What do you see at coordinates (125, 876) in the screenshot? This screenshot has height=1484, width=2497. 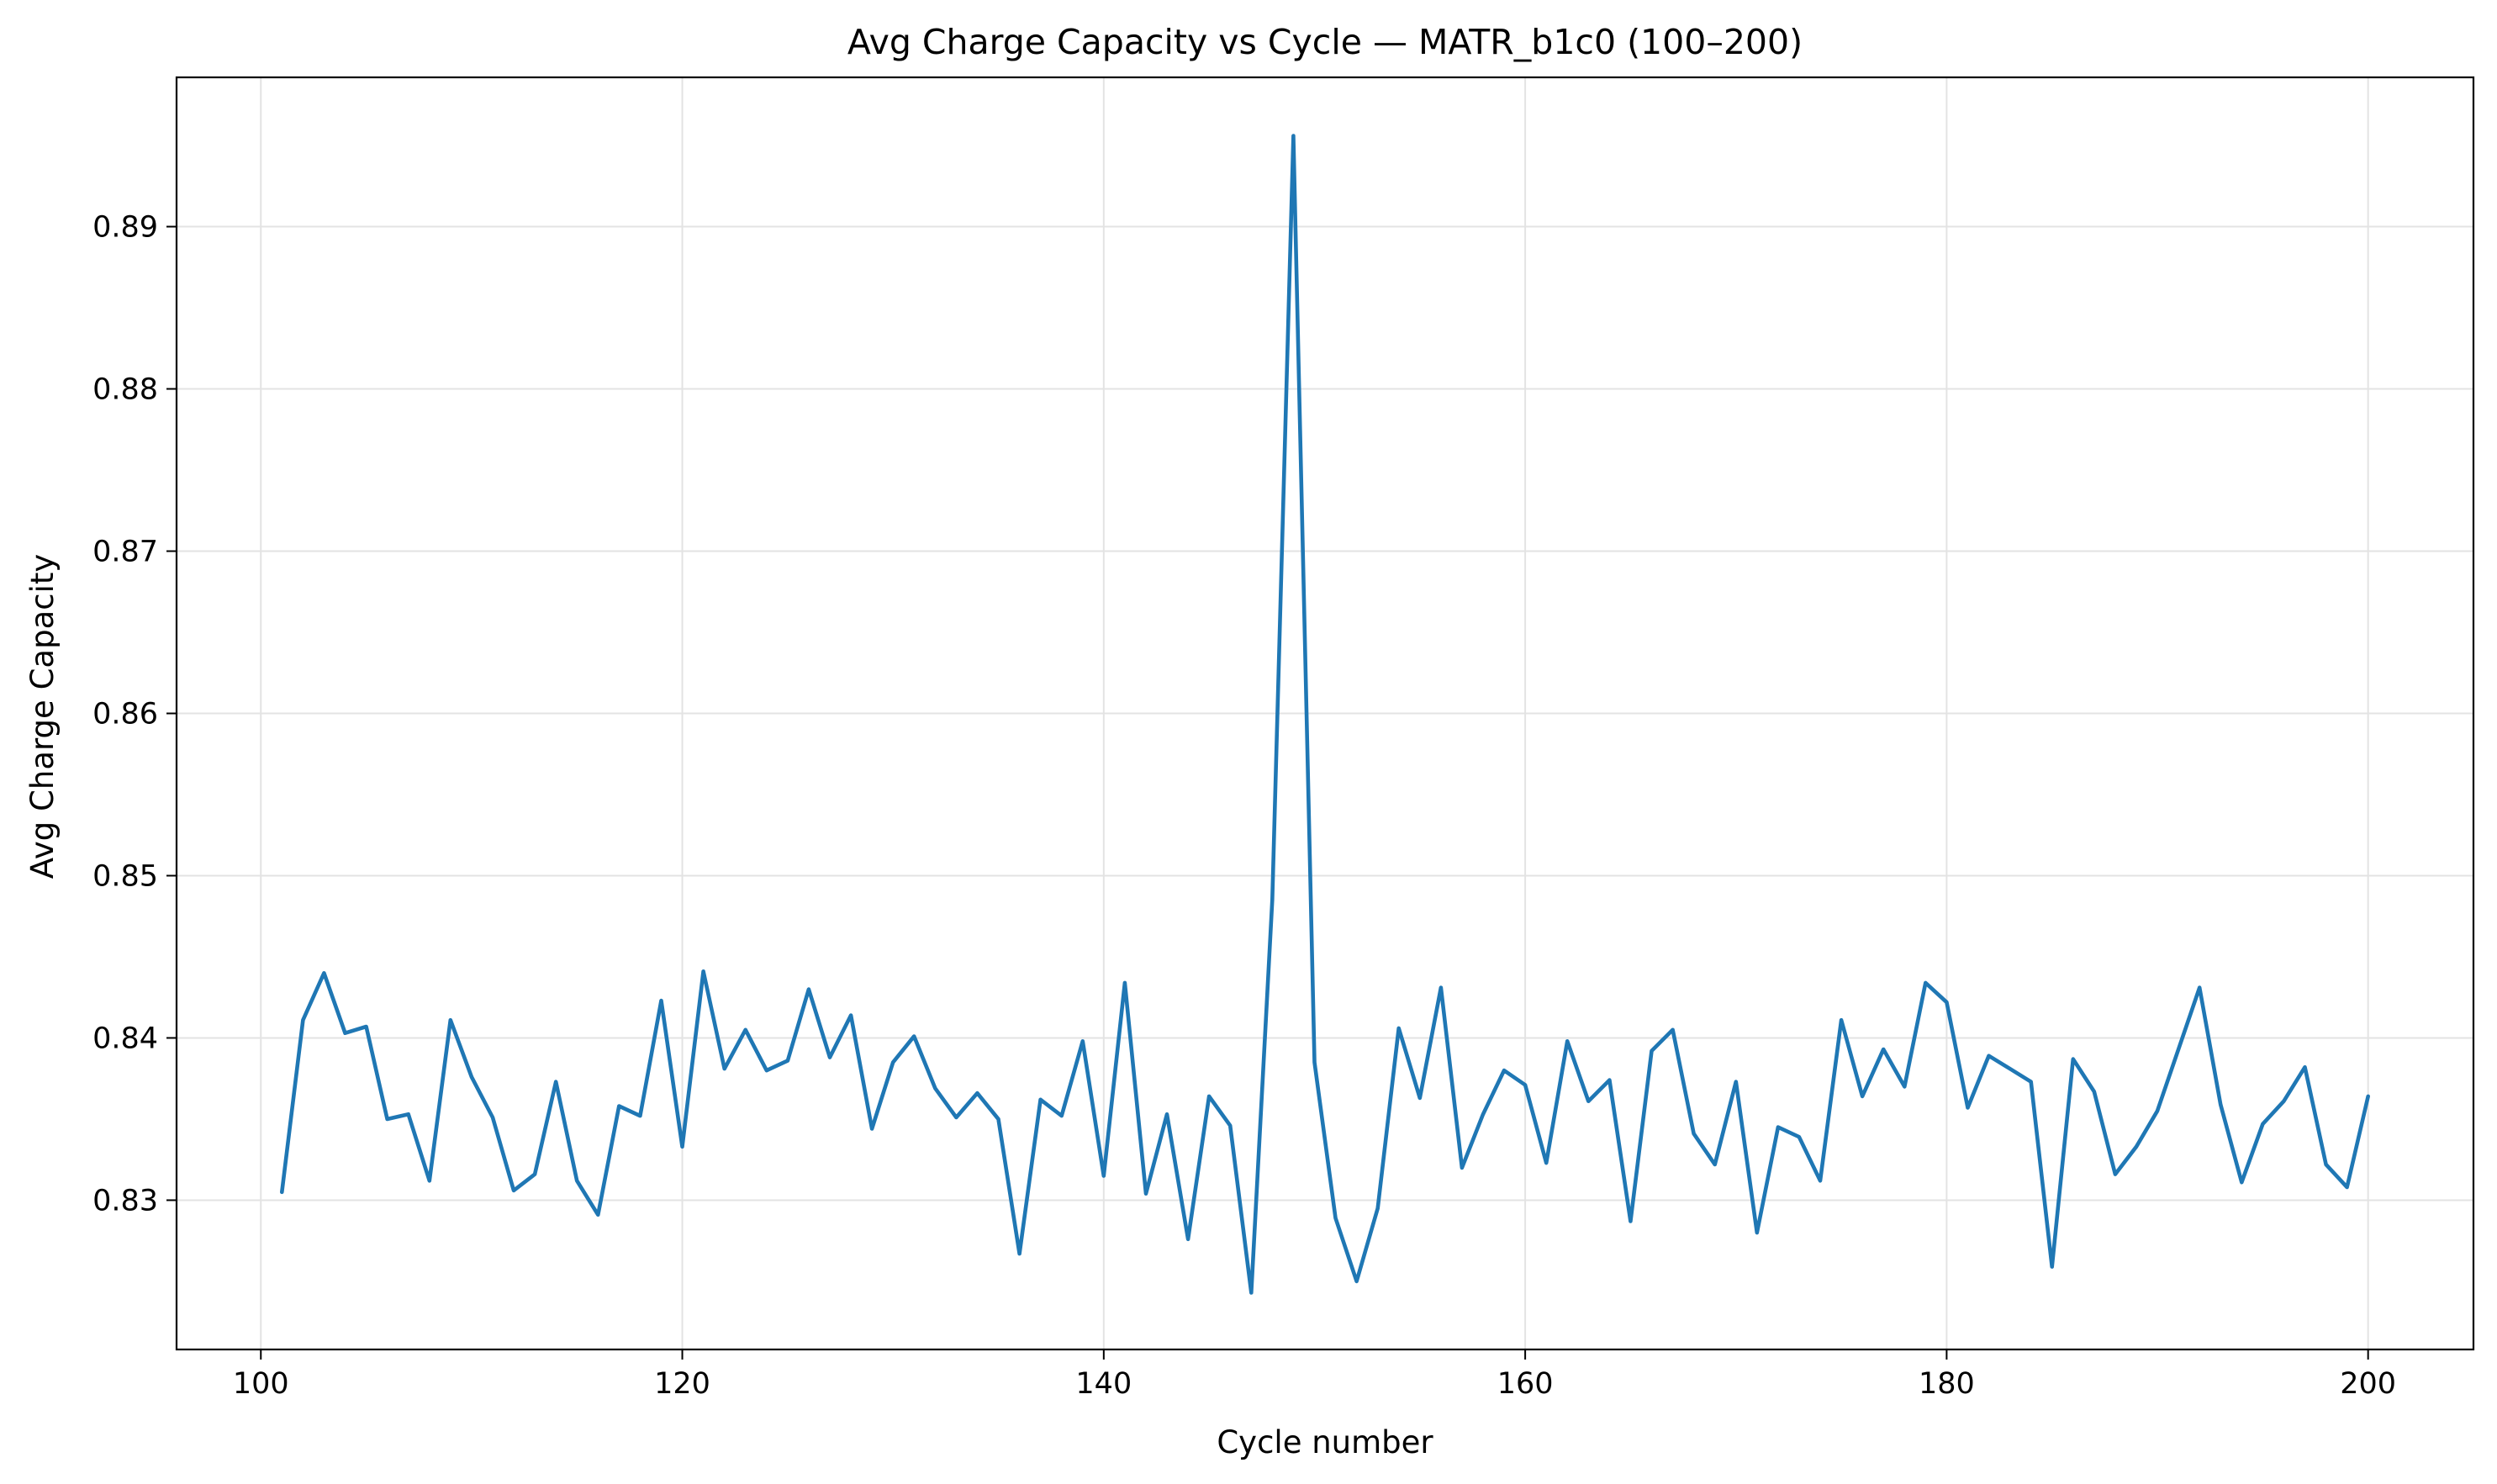 I see `y-tick-label: 0.85` at bounding box center [125, 876].